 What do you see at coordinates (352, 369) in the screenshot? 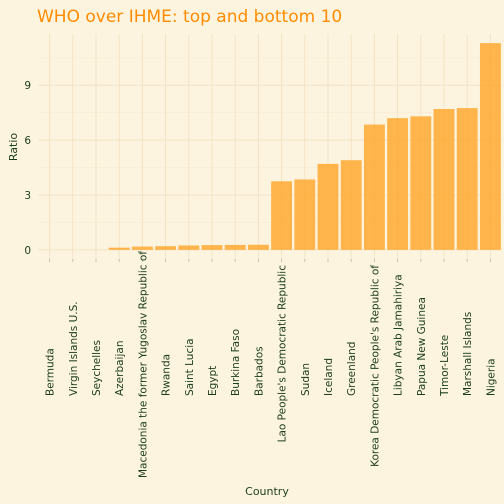
I see `x-tick-label: Greenland` at bounding box center [352, 369].